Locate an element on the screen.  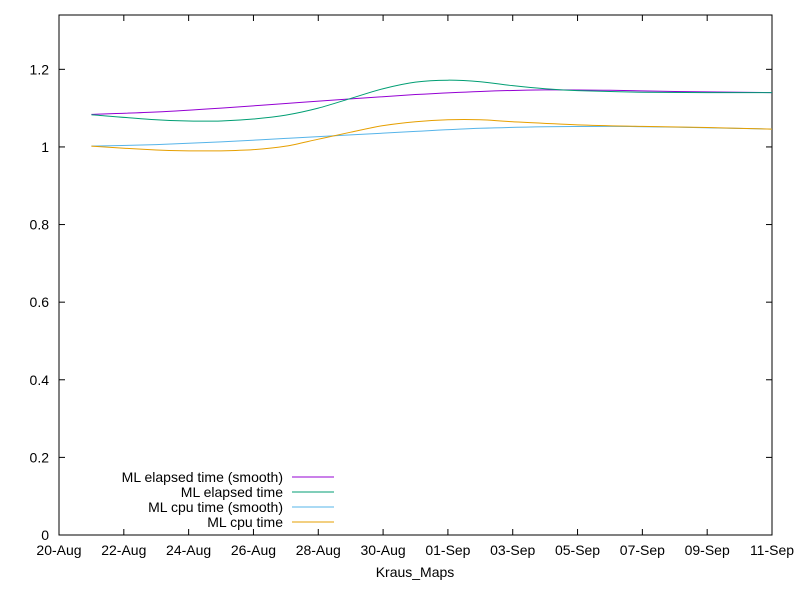
y-tick-label: 1 is located at coordinates (45, 147).